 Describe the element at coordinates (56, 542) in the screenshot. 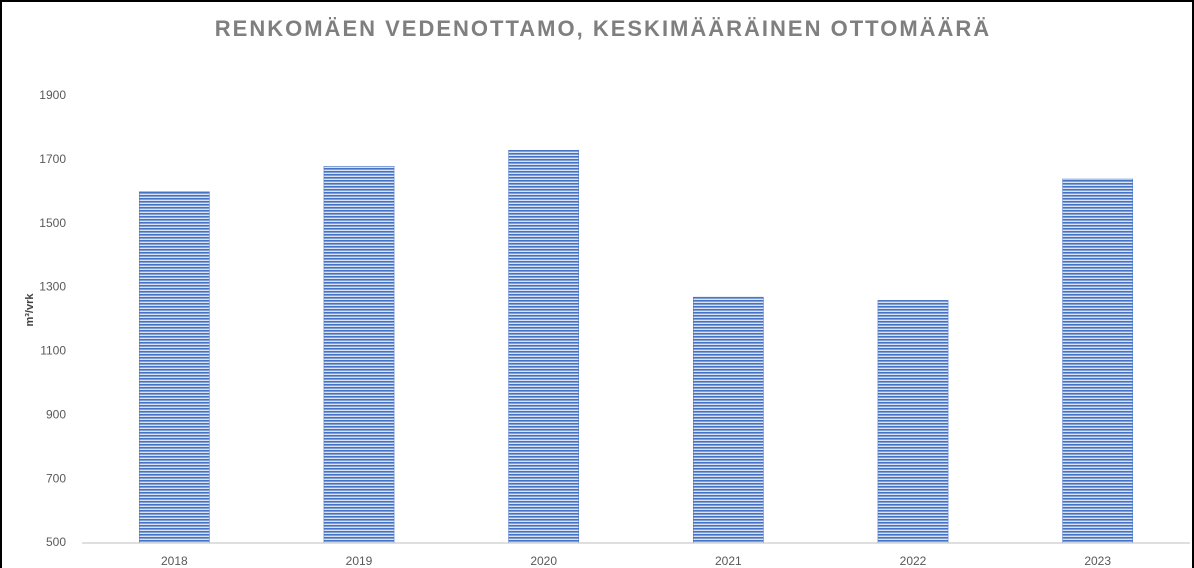

I see `y-tick-label: 500` at that location.